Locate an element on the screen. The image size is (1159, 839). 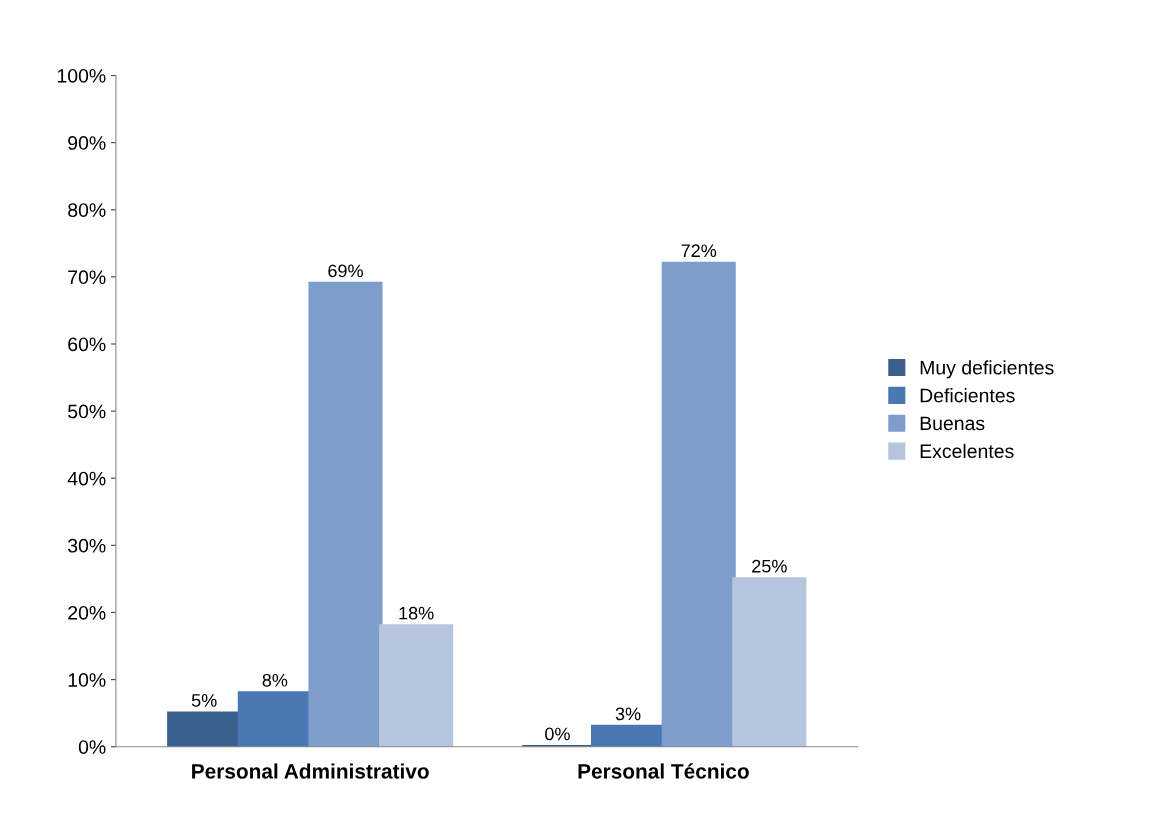
data-label: 0% is located at coordinates (557, 734).